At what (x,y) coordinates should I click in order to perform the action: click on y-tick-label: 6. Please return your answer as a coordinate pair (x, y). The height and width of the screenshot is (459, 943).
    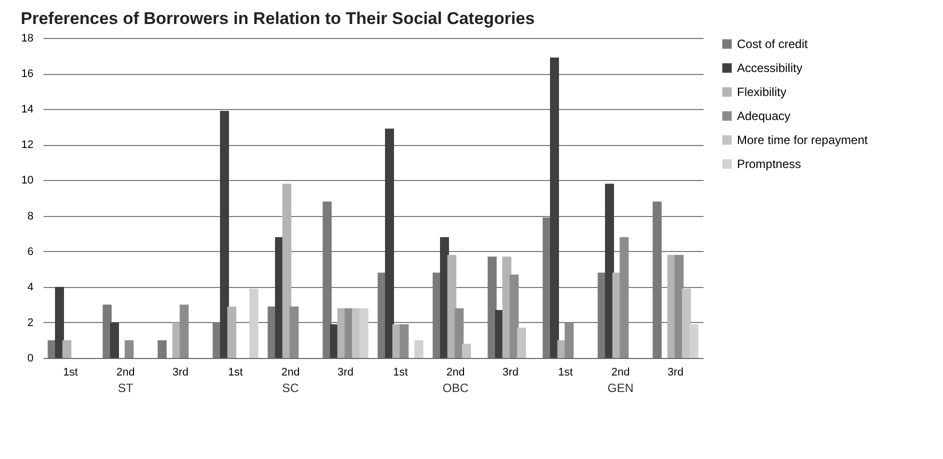
    Looking at the image, I should click on (30, 252).